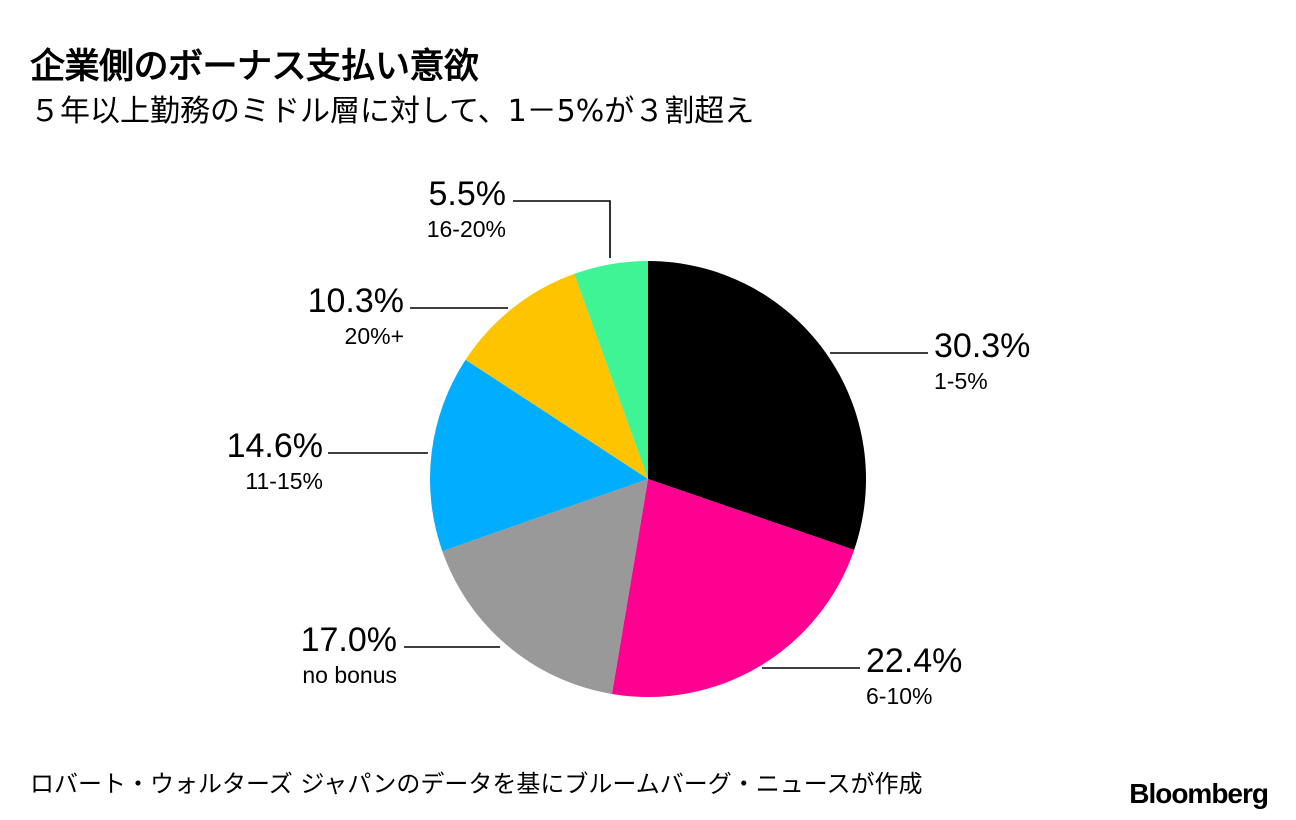 This screenshot has width=1296, height=820. I want to click on slice-category-label: 20%+, so click(374, 336).